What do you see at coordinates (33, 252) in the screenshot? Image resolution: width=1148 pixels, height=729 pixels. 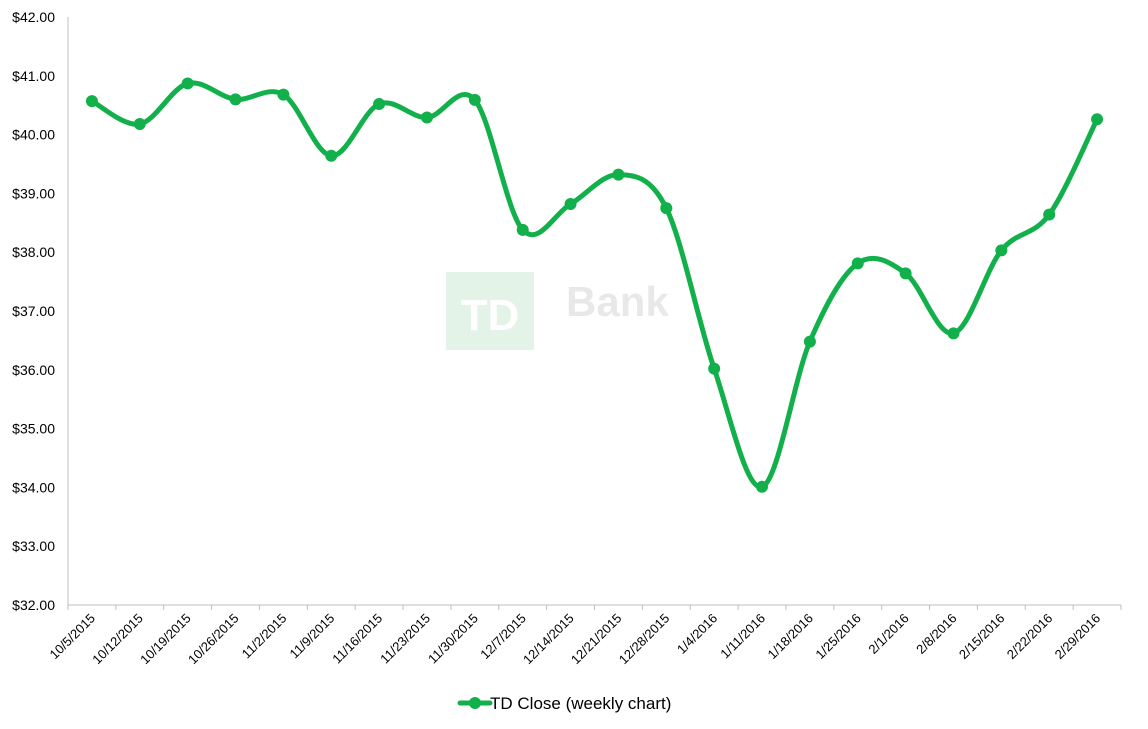 I see `y-tick-label: $38.00` at bounding box center [33, 252].